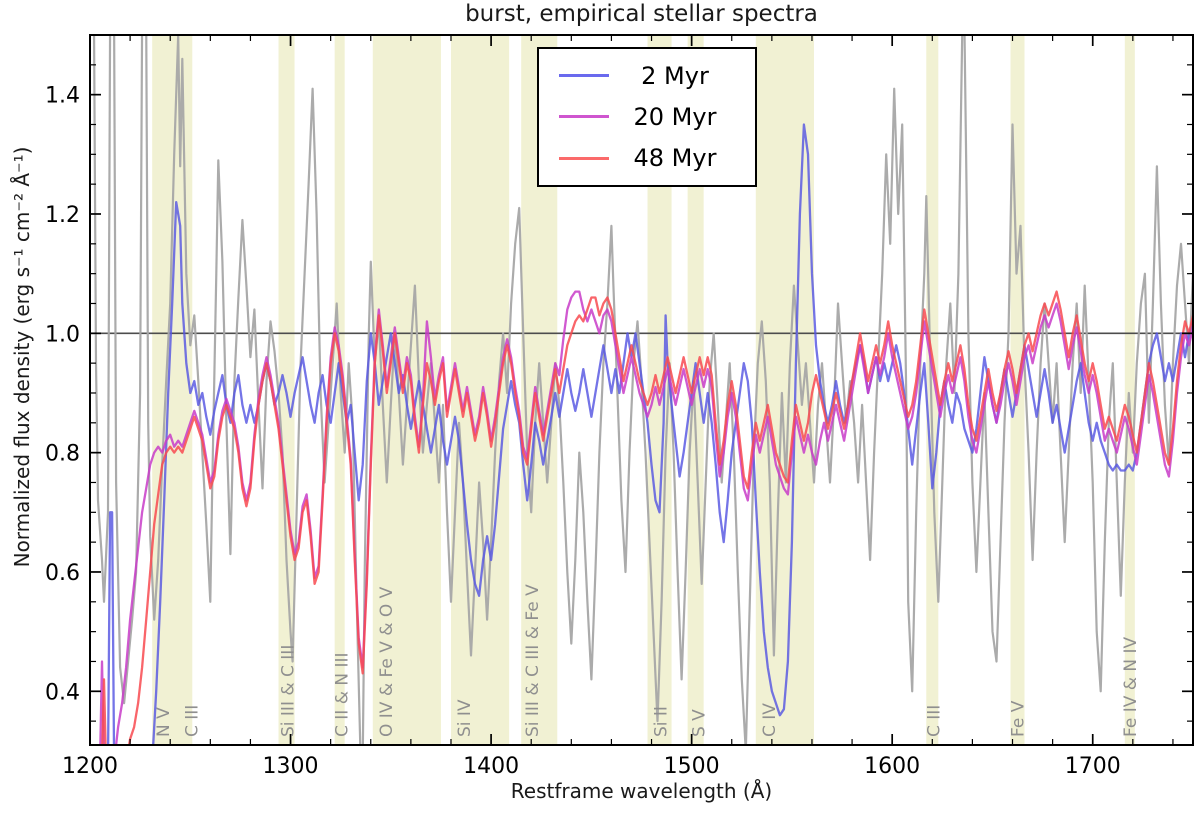 The width and height of the screenshot is (1200, 825). I want to click on legend-row-20myr: 20 Myr, so click(647, 117).